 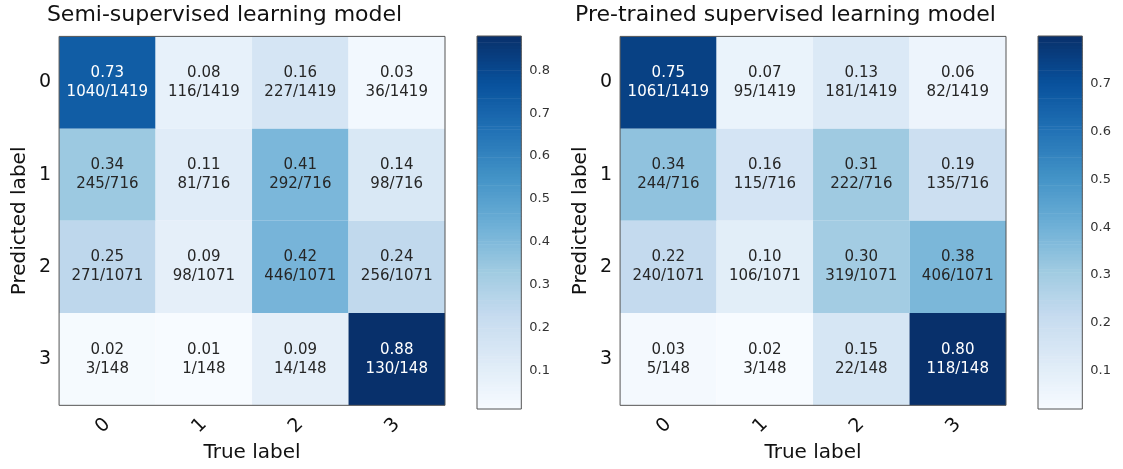 What do you see at coordinates (668, 266) in the screenshot?
I see `data-label: 0.22 240/1071` at bounding box center [668, 266].